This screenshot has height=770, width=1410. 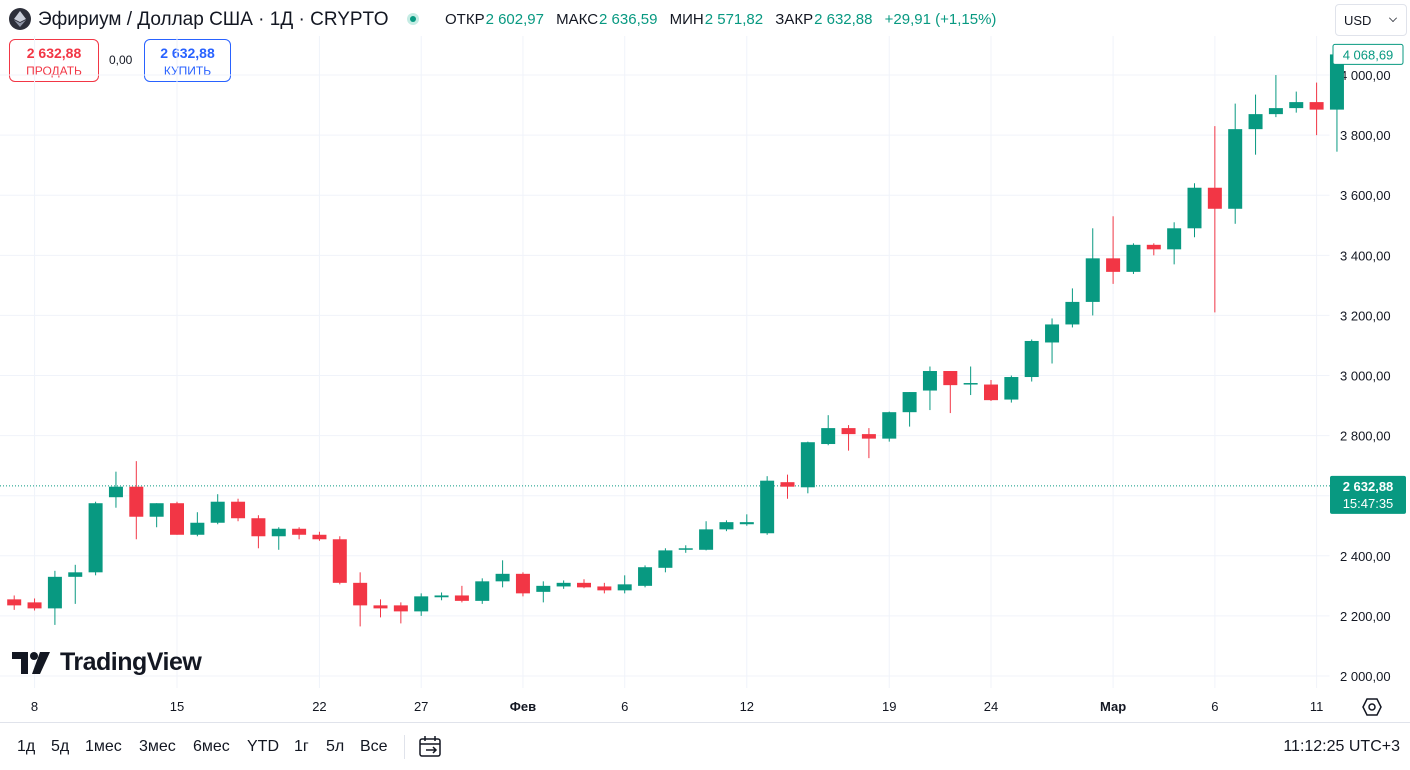 I want to click on clock-display: 11:12:25 UTC+3, so click(x=1341, y=746).